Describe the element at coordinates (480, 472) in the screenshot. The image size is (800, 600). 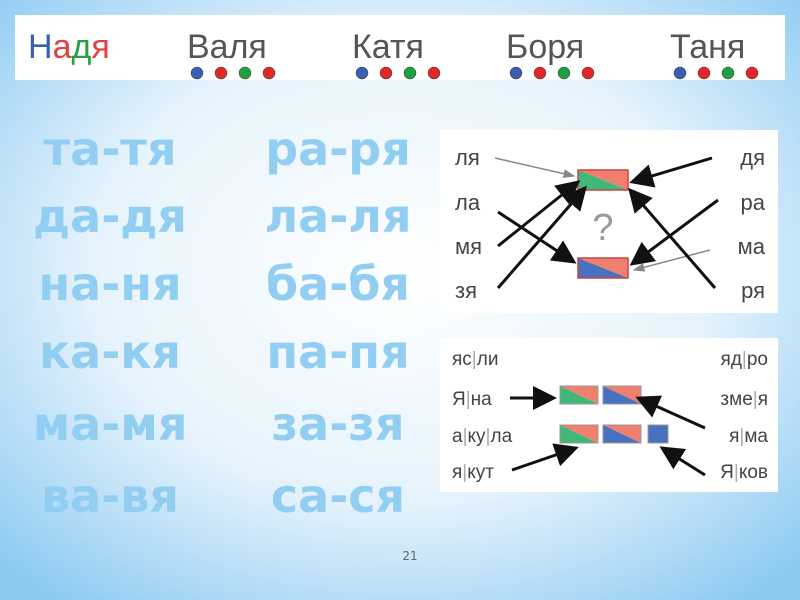
I see `syllable: кут` at that location.